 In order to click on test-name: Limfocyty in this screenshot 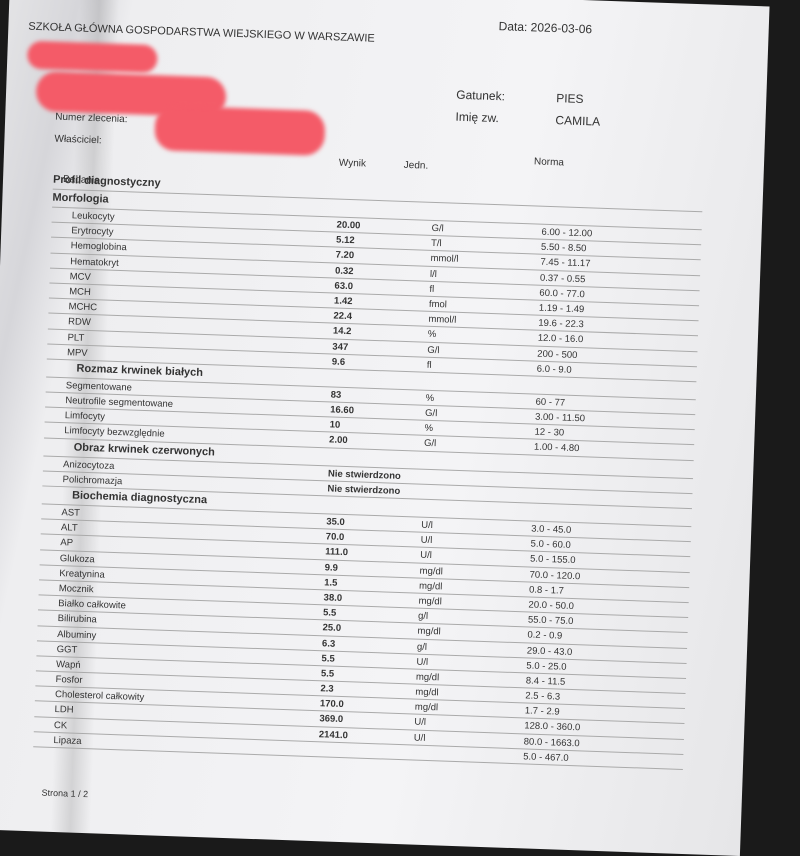, I will do `click(85, 416)`.